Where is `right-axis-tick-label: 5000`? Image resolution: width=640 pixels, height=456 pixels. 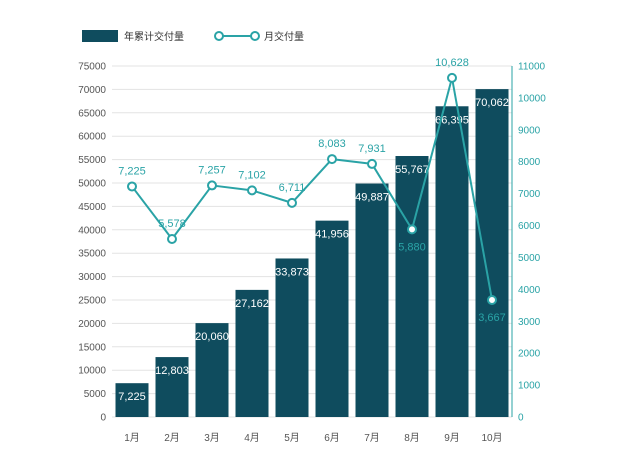 right-axis-tick-label: 5000 is located at coordinates (529, 258).